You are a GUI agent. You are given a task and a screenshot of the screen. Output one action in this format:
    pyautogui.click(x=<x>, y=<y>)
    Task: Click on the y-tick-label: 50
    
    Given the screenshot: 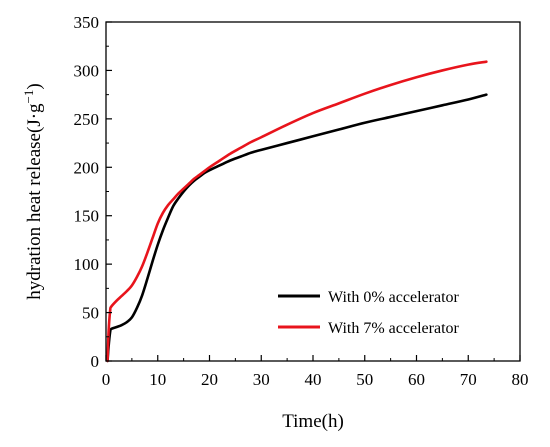 What is the action you would take?
    pyautogui.click(x=90, y=313)
    